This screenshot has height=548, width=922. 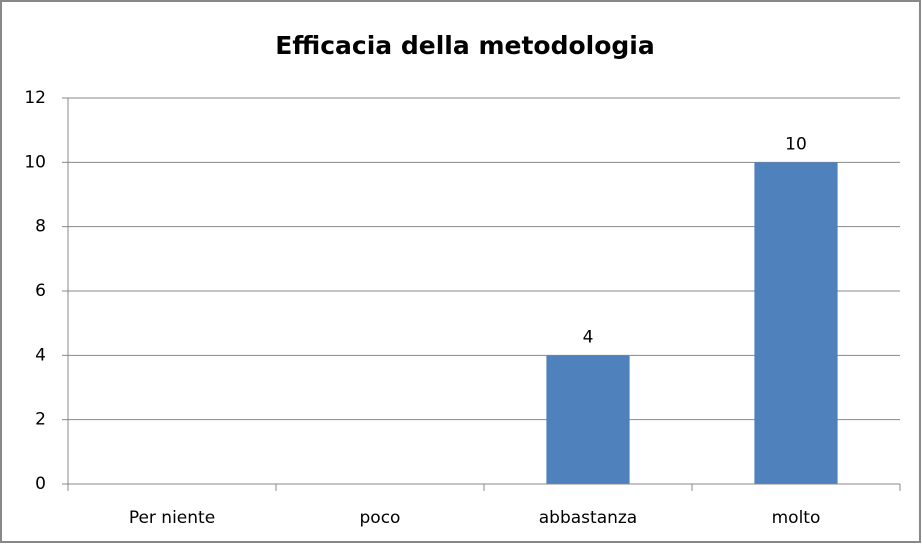 What do you see at coordinates (588, 337) in the screenshot?
I see `data-label: 4` at bounding box center [588, 337].